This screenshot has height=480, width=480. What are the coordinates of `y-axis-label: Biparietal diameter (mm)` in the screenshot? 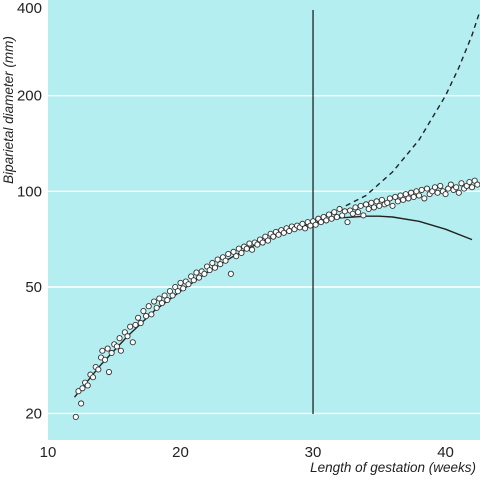 It's located at (8, 110).